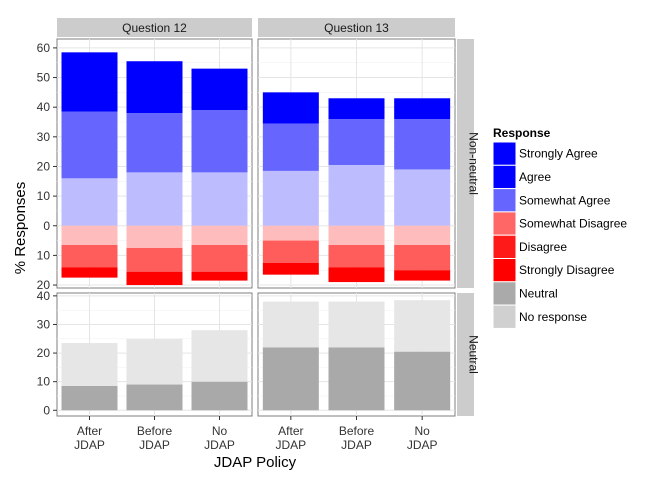 Image resolution: width=672 pixels, height=480 pixels. I want to click on legend-entry-agree: Agree, so click(521, 177).